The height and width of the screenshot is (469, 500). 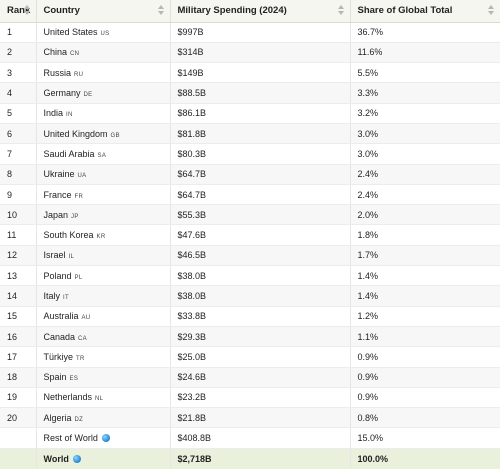 I want to click on table-row: 16 Canada CA $29.3B 1.1%, so click(x=250, y=337).